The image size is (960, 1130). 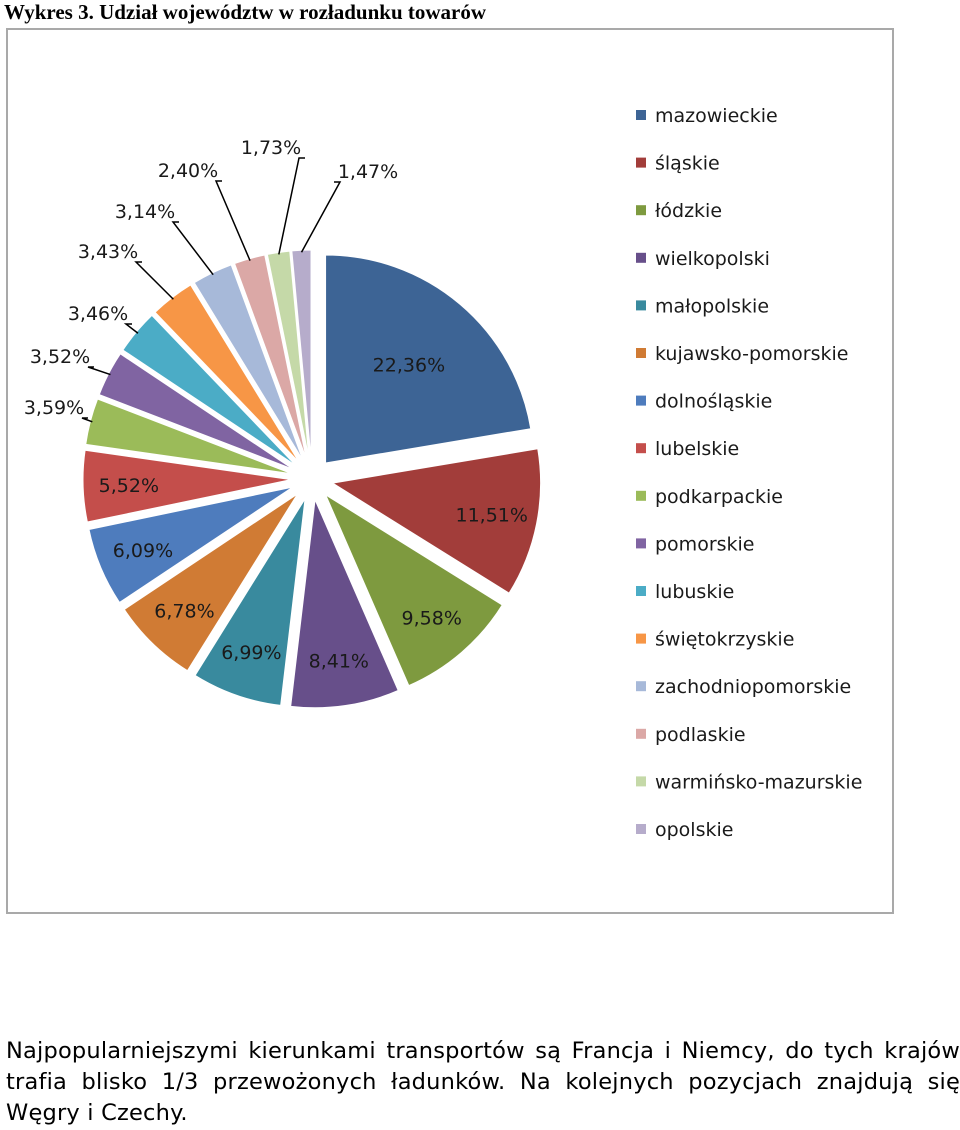 I want to click on leader-line-lubuskie, so click(x=131, y=328).